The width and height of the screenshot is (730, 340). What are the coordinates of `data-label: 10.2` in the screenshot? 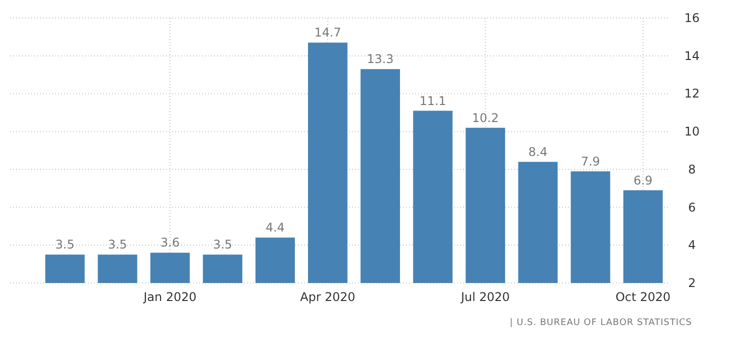 It's located at (485, 117).